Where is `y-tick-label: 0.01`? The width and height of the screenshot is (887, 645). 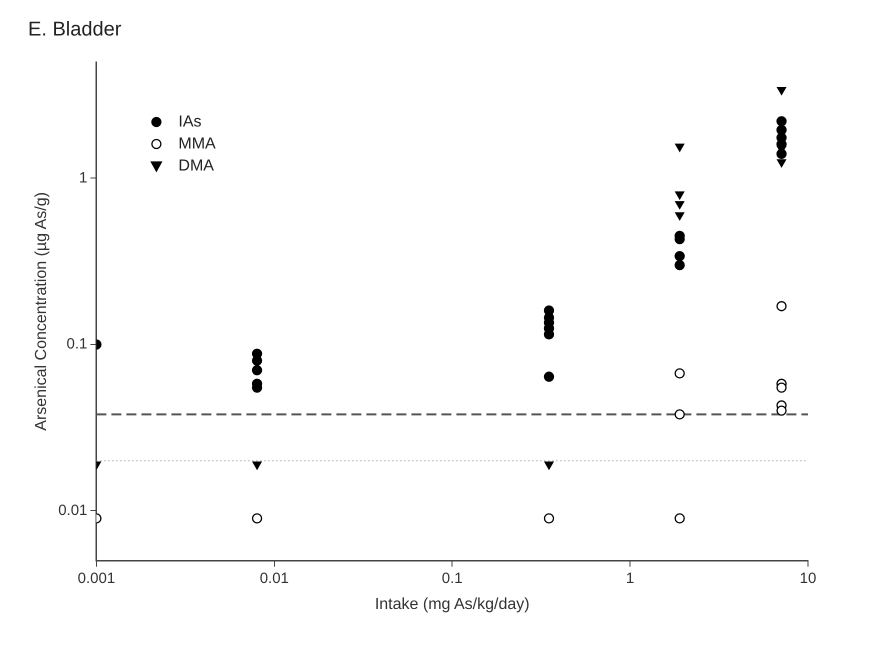
y-tick-label: 0.01 is located at coordinates (73, 510).